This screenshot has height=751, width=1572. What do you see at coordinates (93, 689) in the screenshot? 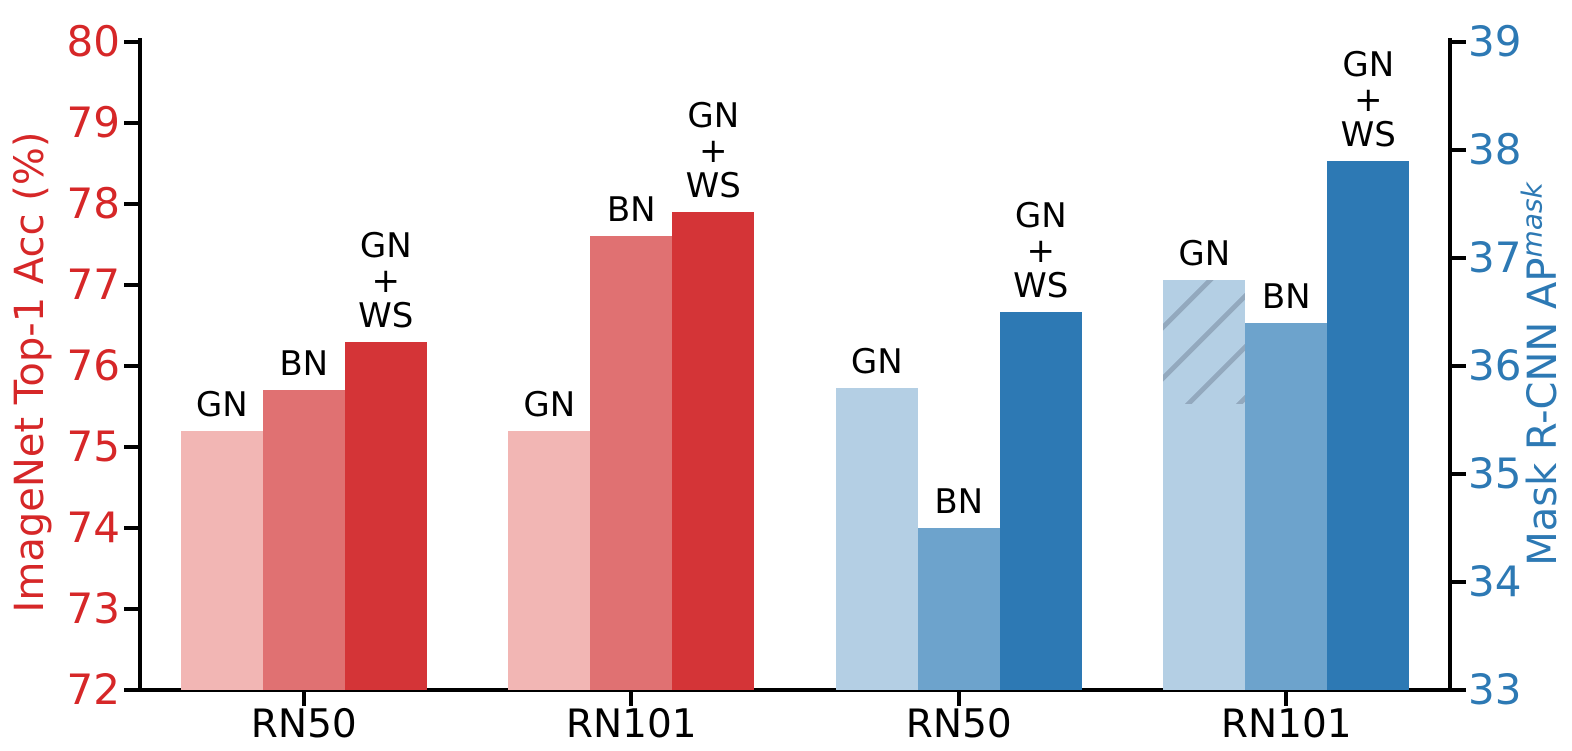
I see `left-axis-tick-label: 72` at bounding box center [93, 689].